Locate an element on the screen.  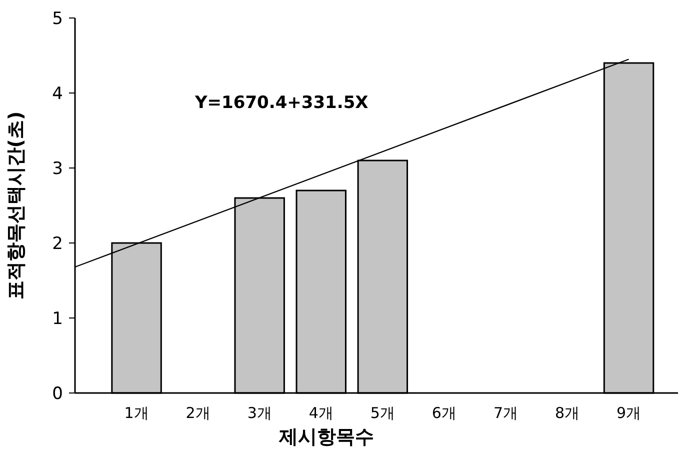
y-tick-label: 4 is located at coordinates (57, 94).